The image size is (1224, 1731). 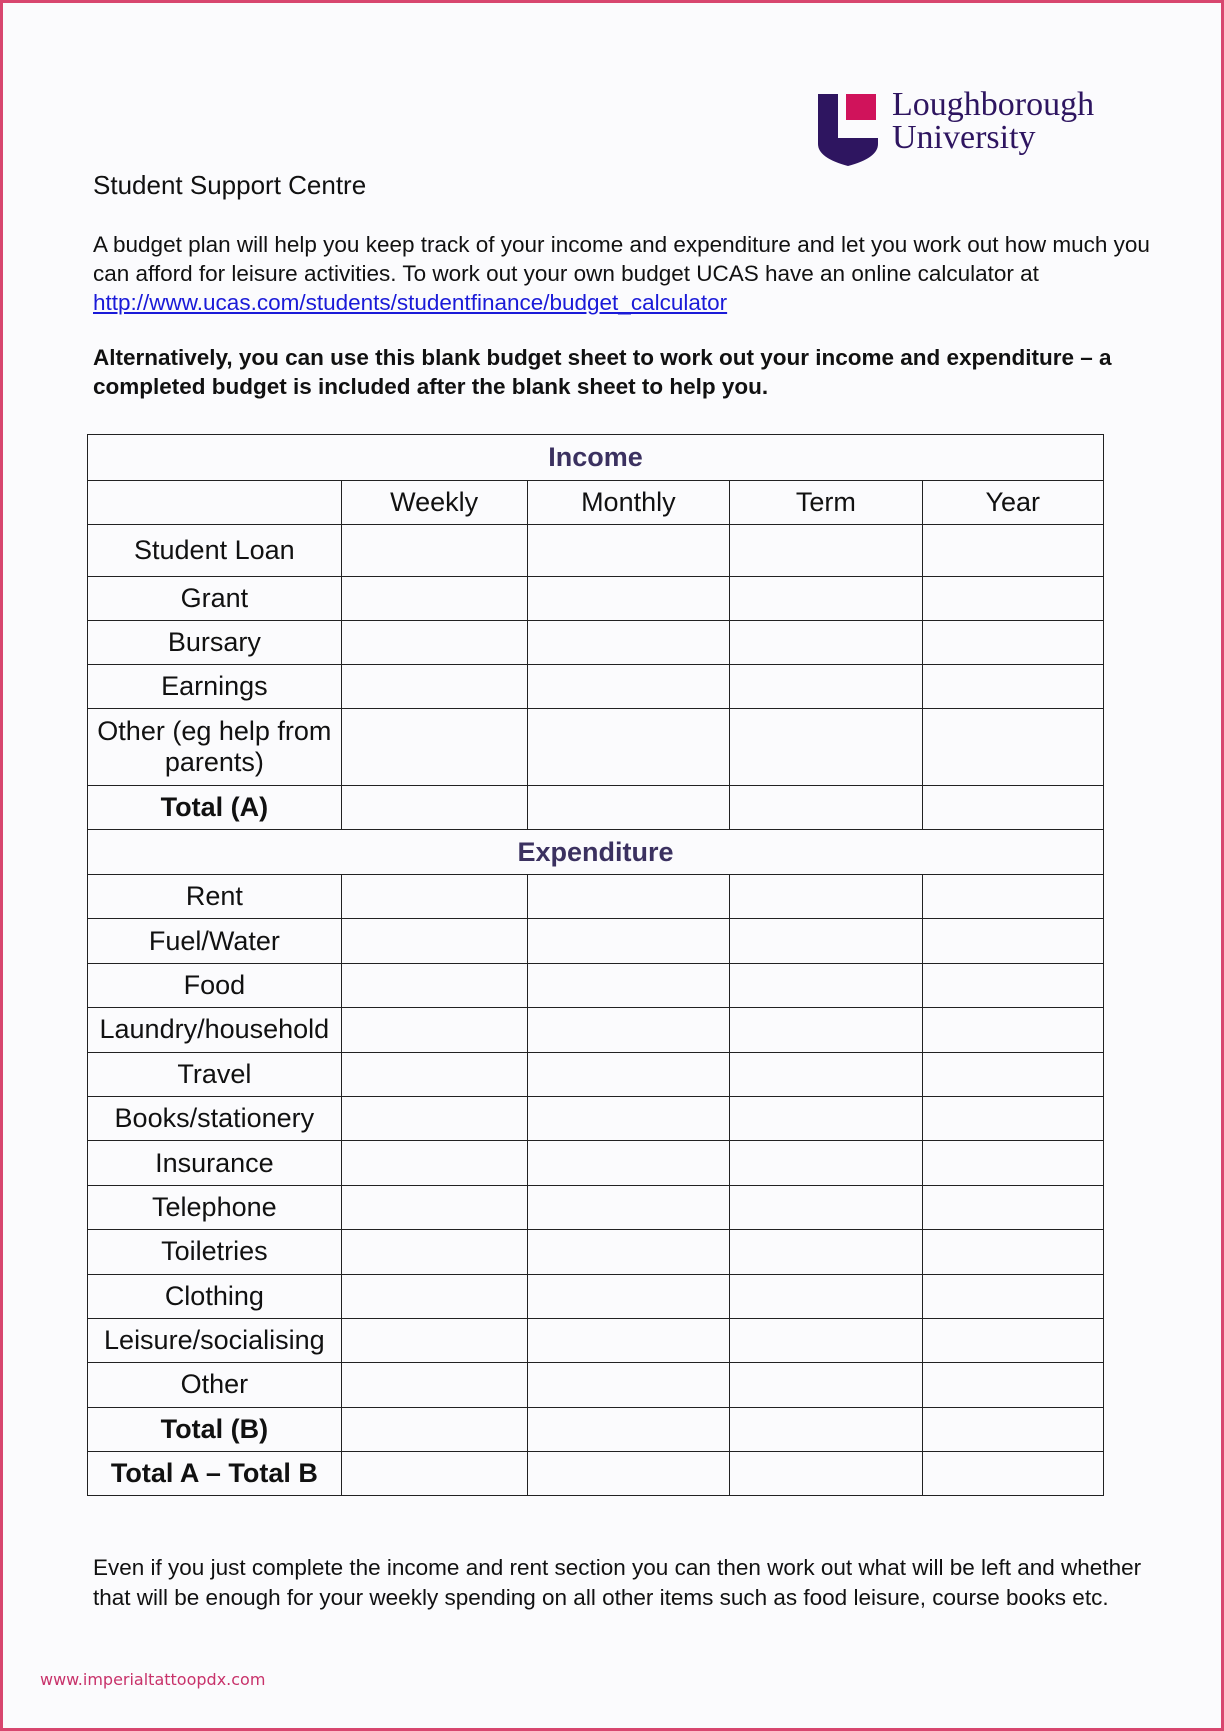 I want to click on table-row: Bursary, so click(x=596, y=642).